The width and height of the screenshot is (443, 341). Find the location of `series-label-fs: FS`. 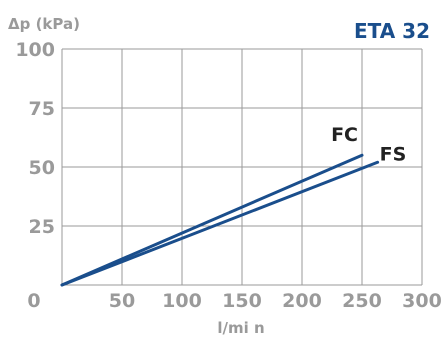

series-label-fs: FS is located at coordinates (393, 154).